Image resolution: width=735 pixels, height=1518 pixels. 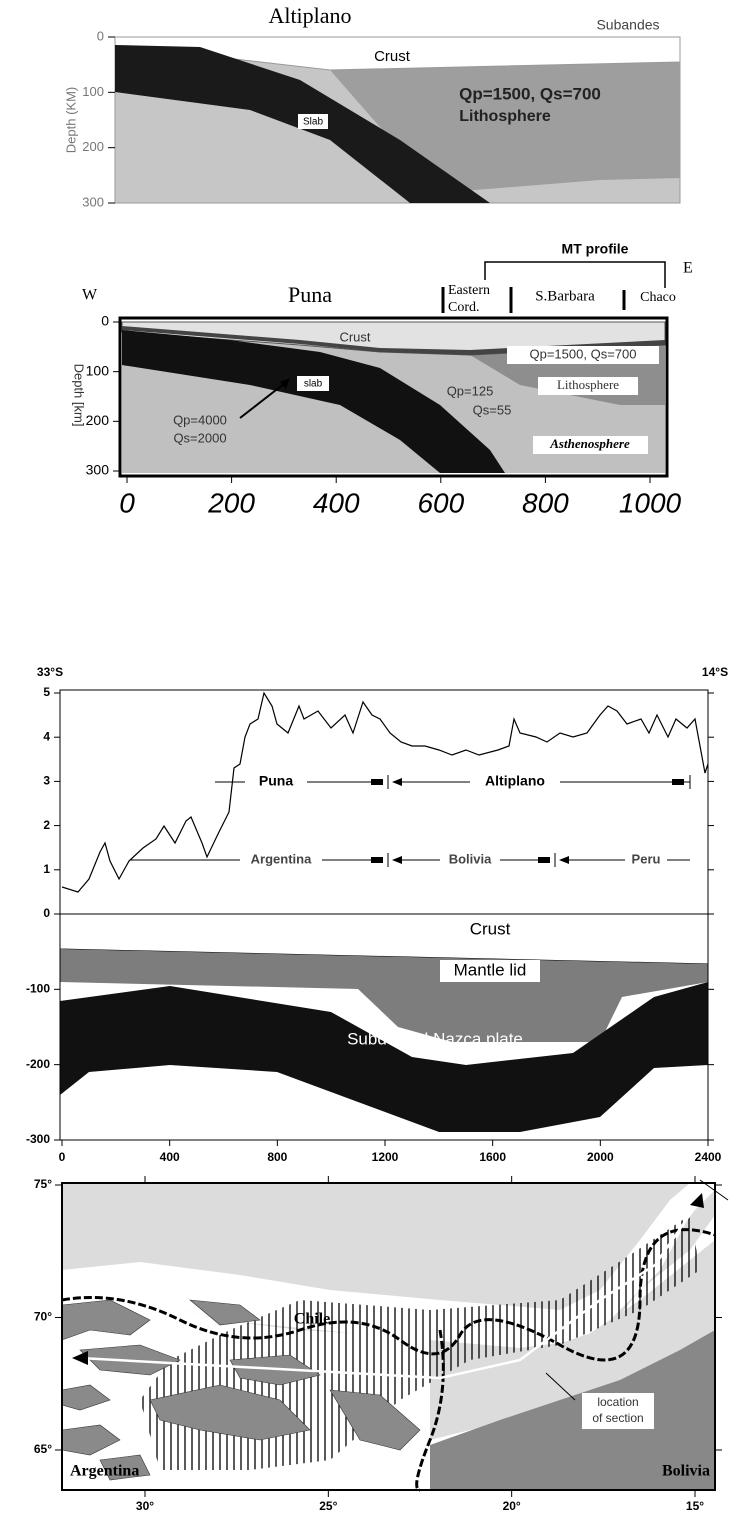 What do you see at coordinates (79, 395) in the screenshot?
I see `y-axis-label: Depth [km]` at bounding box center [79, 395].